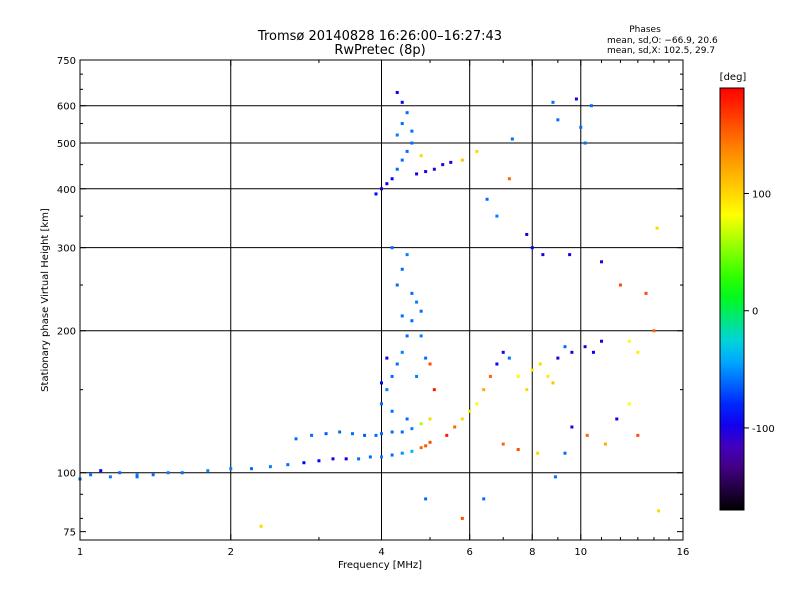 This screenshot has width=800, height=600. I want to click on y-tick-label: 400, so click(66, 190).